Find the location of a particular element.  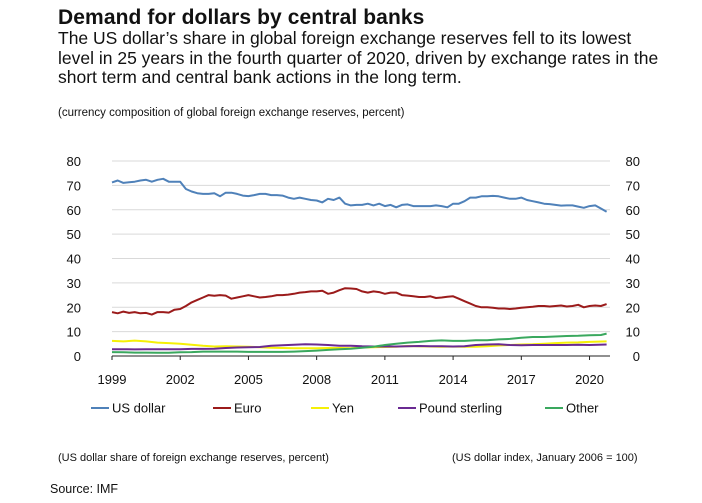

x-tick-label: 2017 is located at coordinates (521, 379).